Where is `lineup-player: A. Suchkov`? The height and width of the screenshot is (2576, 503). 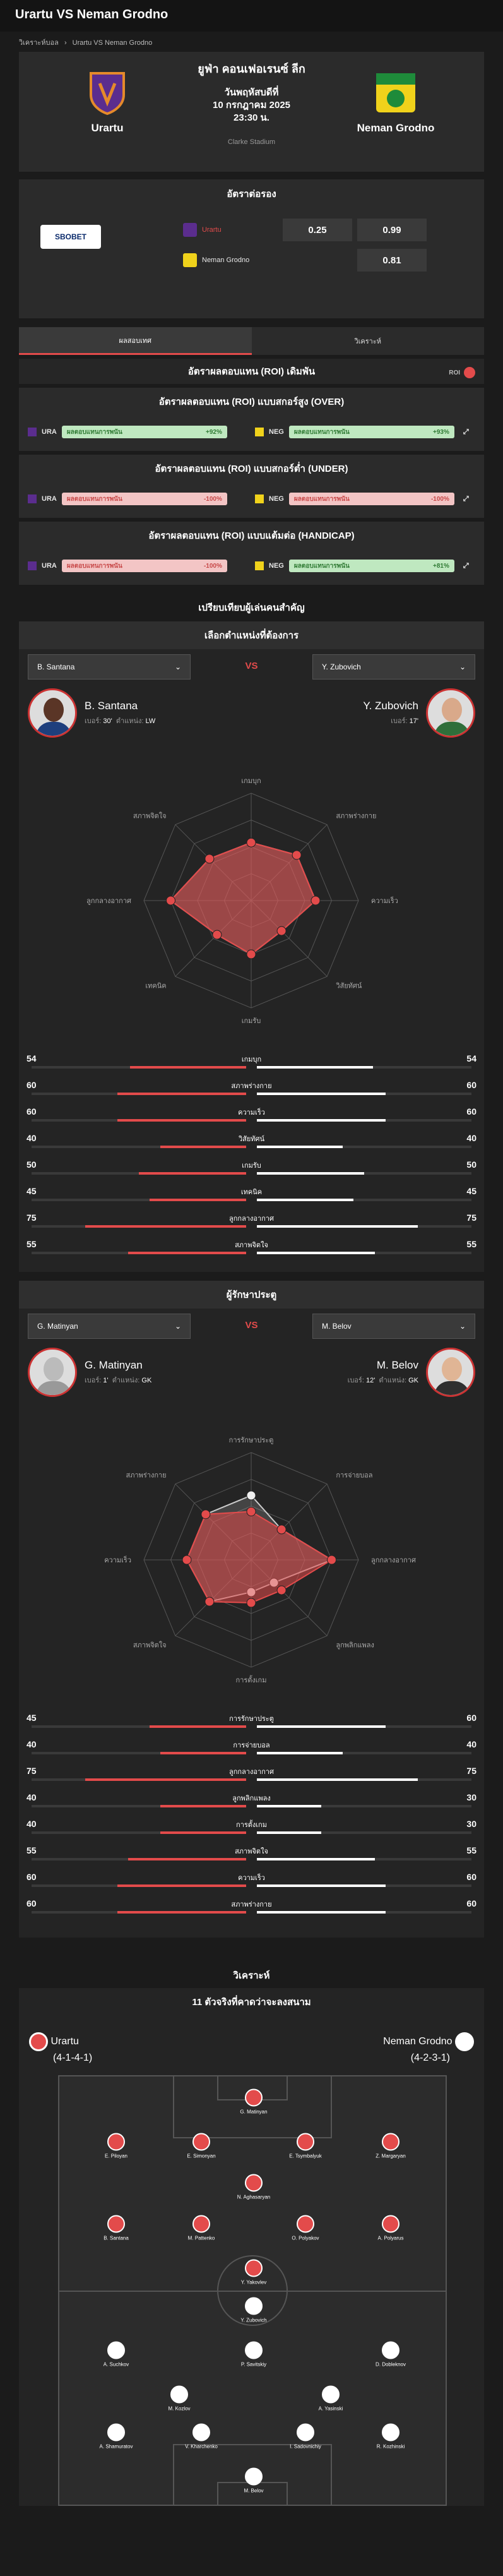
lineup-player: A. Suchkov is located at coordinates (116, 2354).